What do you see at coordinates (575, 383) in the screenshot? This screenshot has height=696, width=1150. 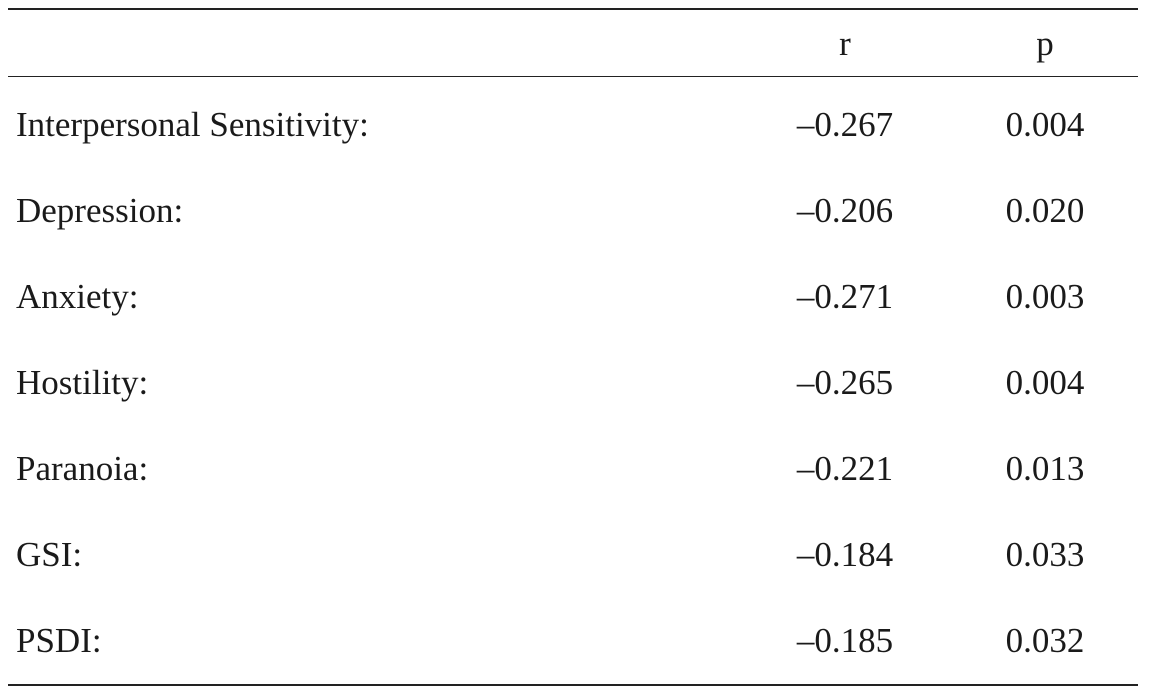 I see `table-row: Hostility: –0.265 0.004` at bounding box center [575, 383].